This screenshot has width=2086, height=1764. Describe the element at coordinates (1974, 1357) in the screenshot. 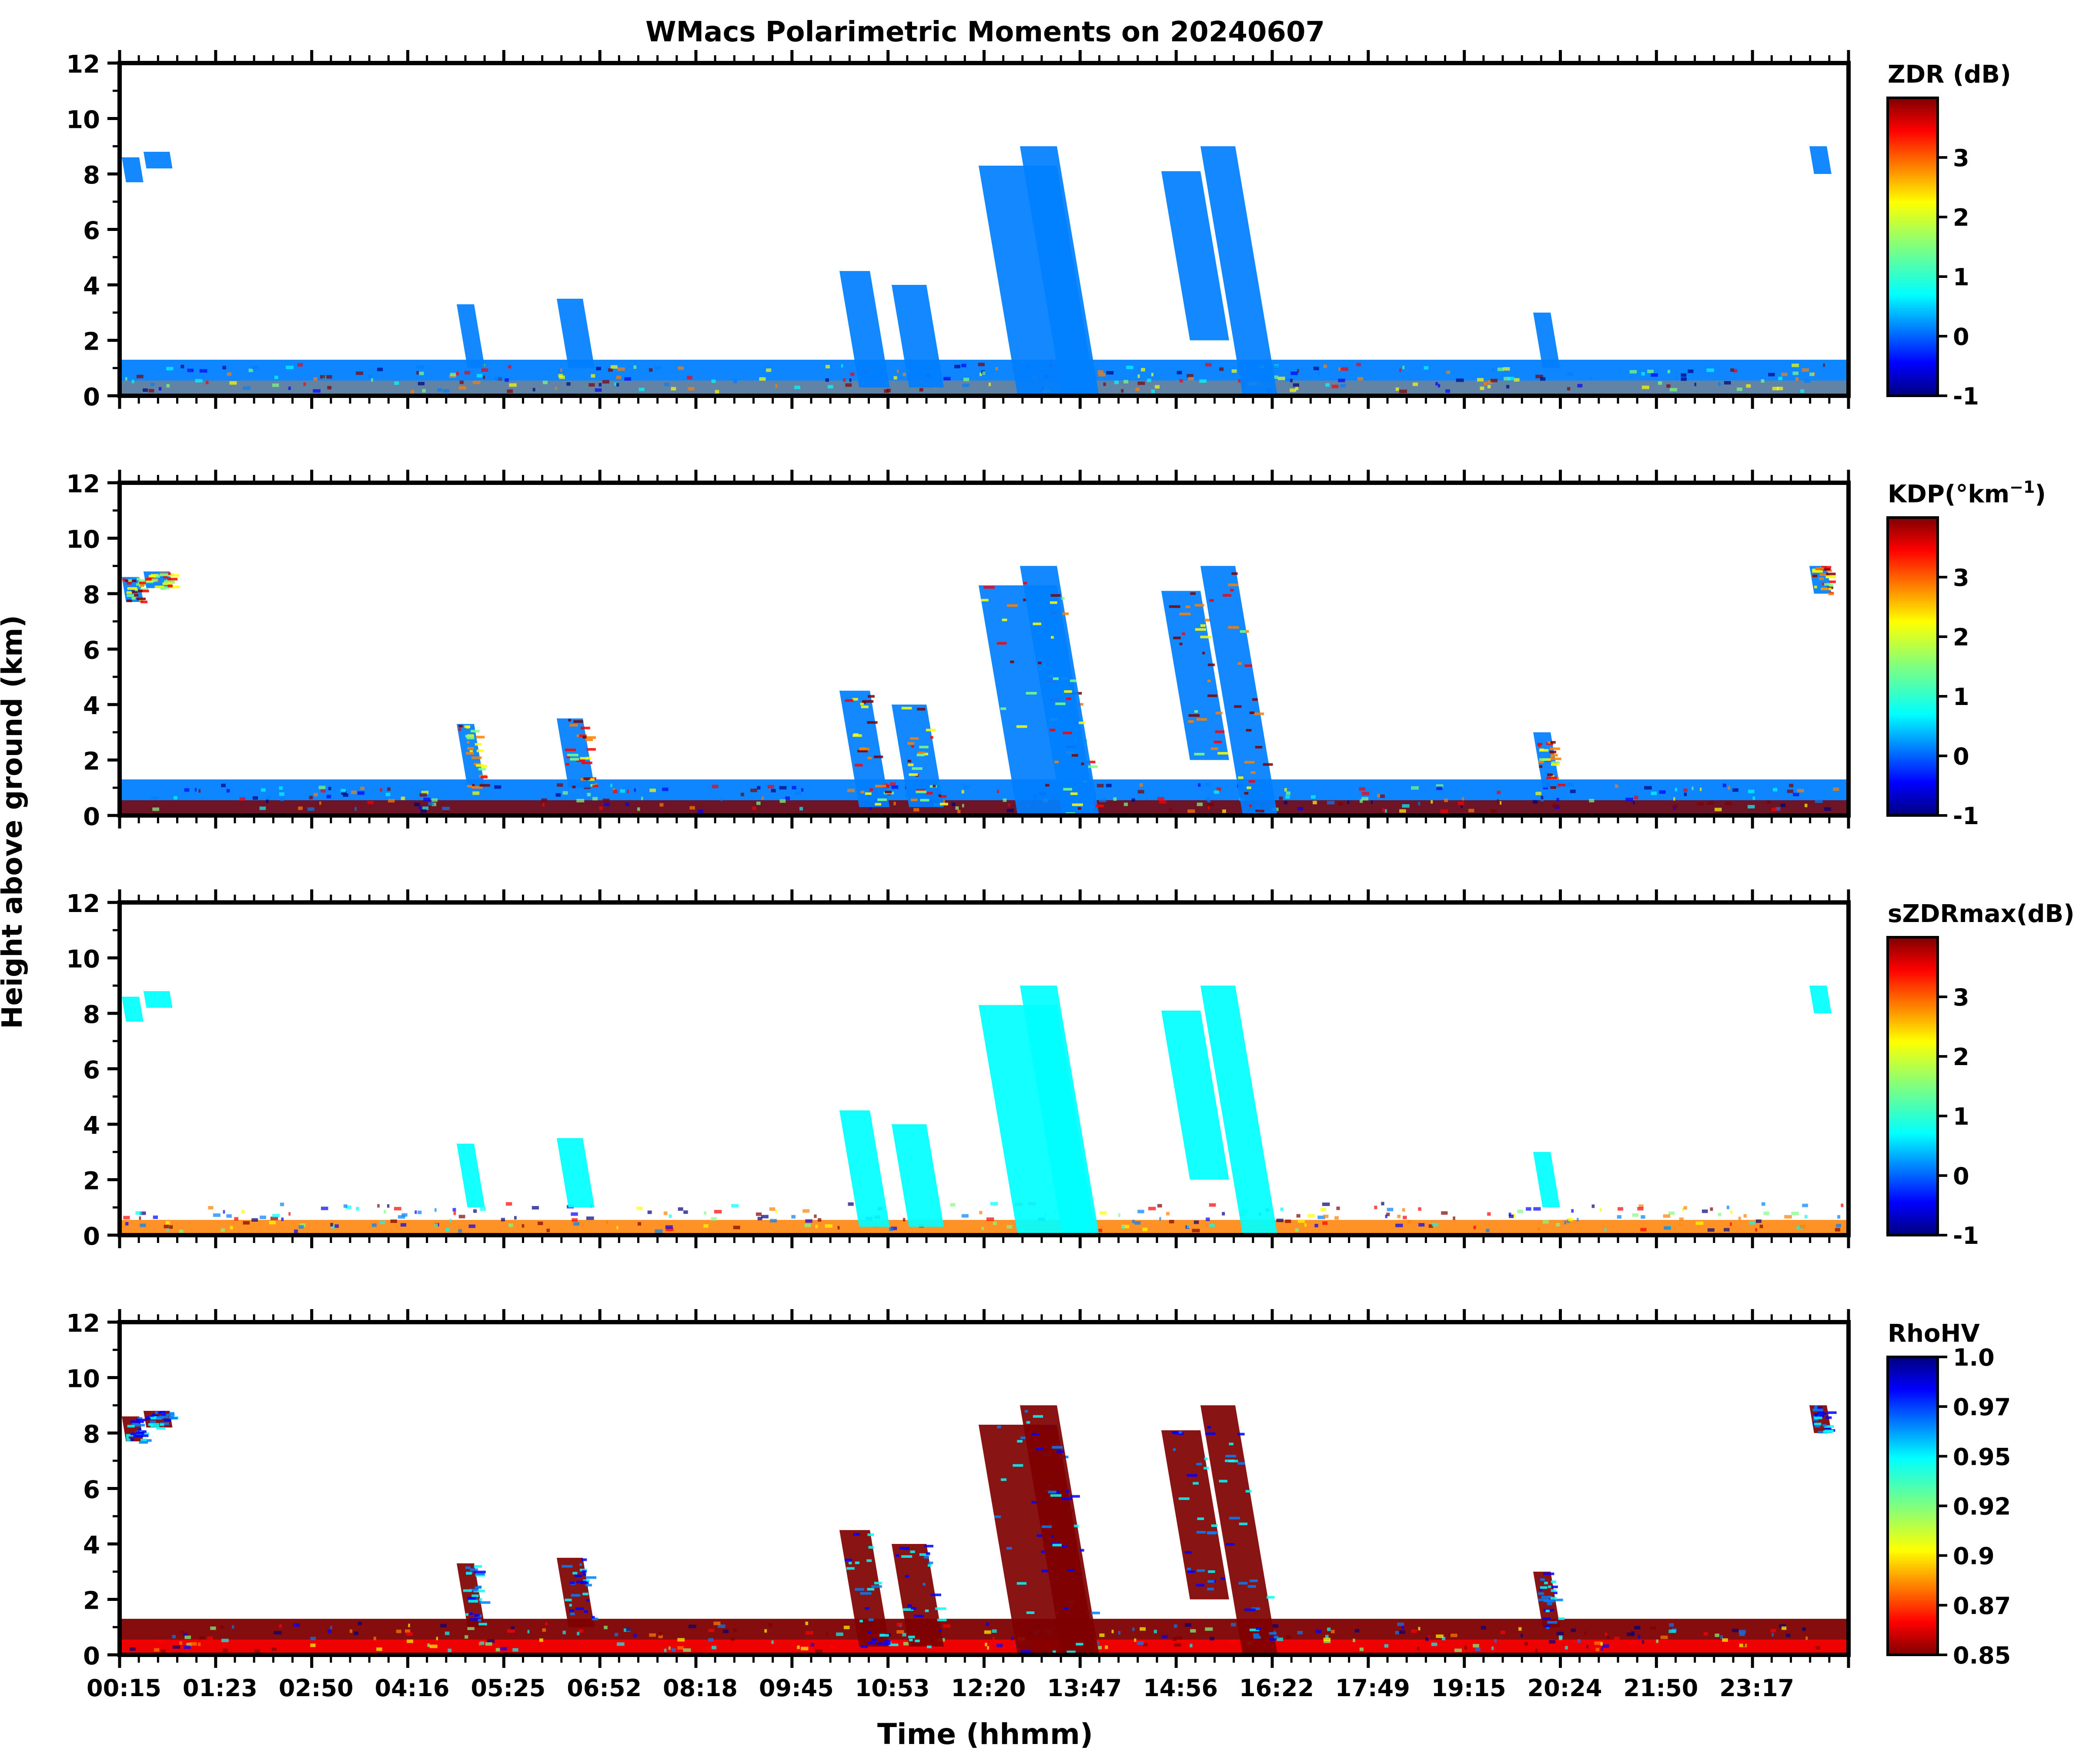

I see `colorbar-tick-label: 1.0` at that location.